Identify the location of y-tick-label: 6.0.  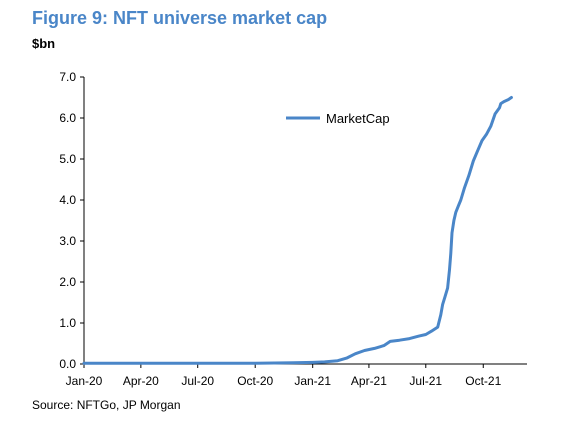
(67, 118).